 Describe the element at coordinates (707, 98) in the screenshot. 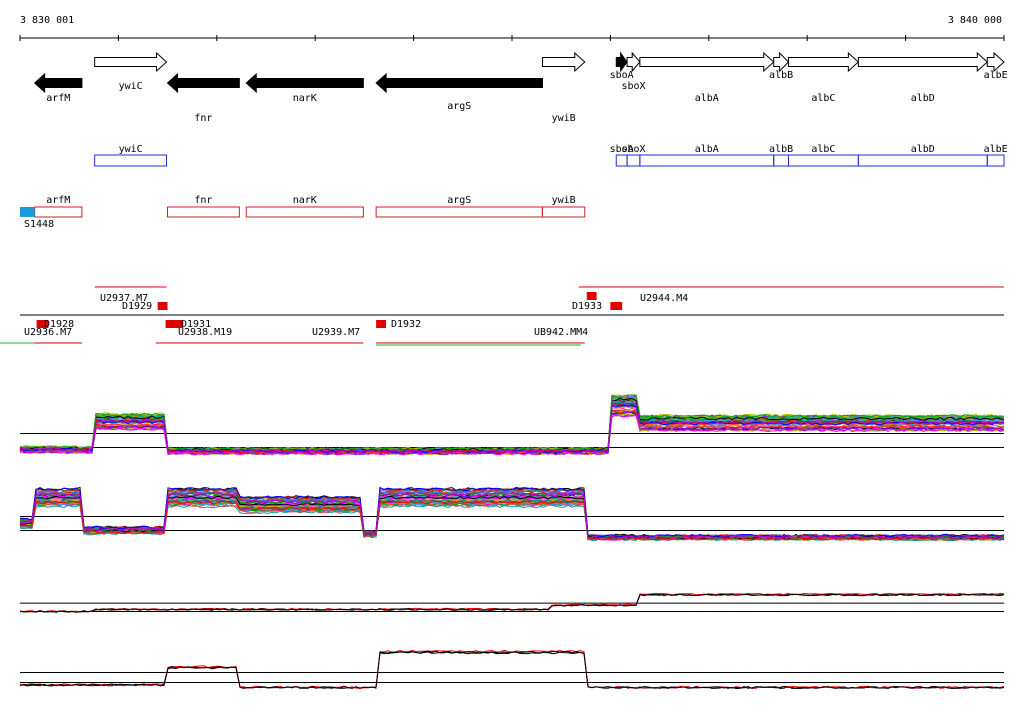

I see `gene-label-albA: albA` at that location.